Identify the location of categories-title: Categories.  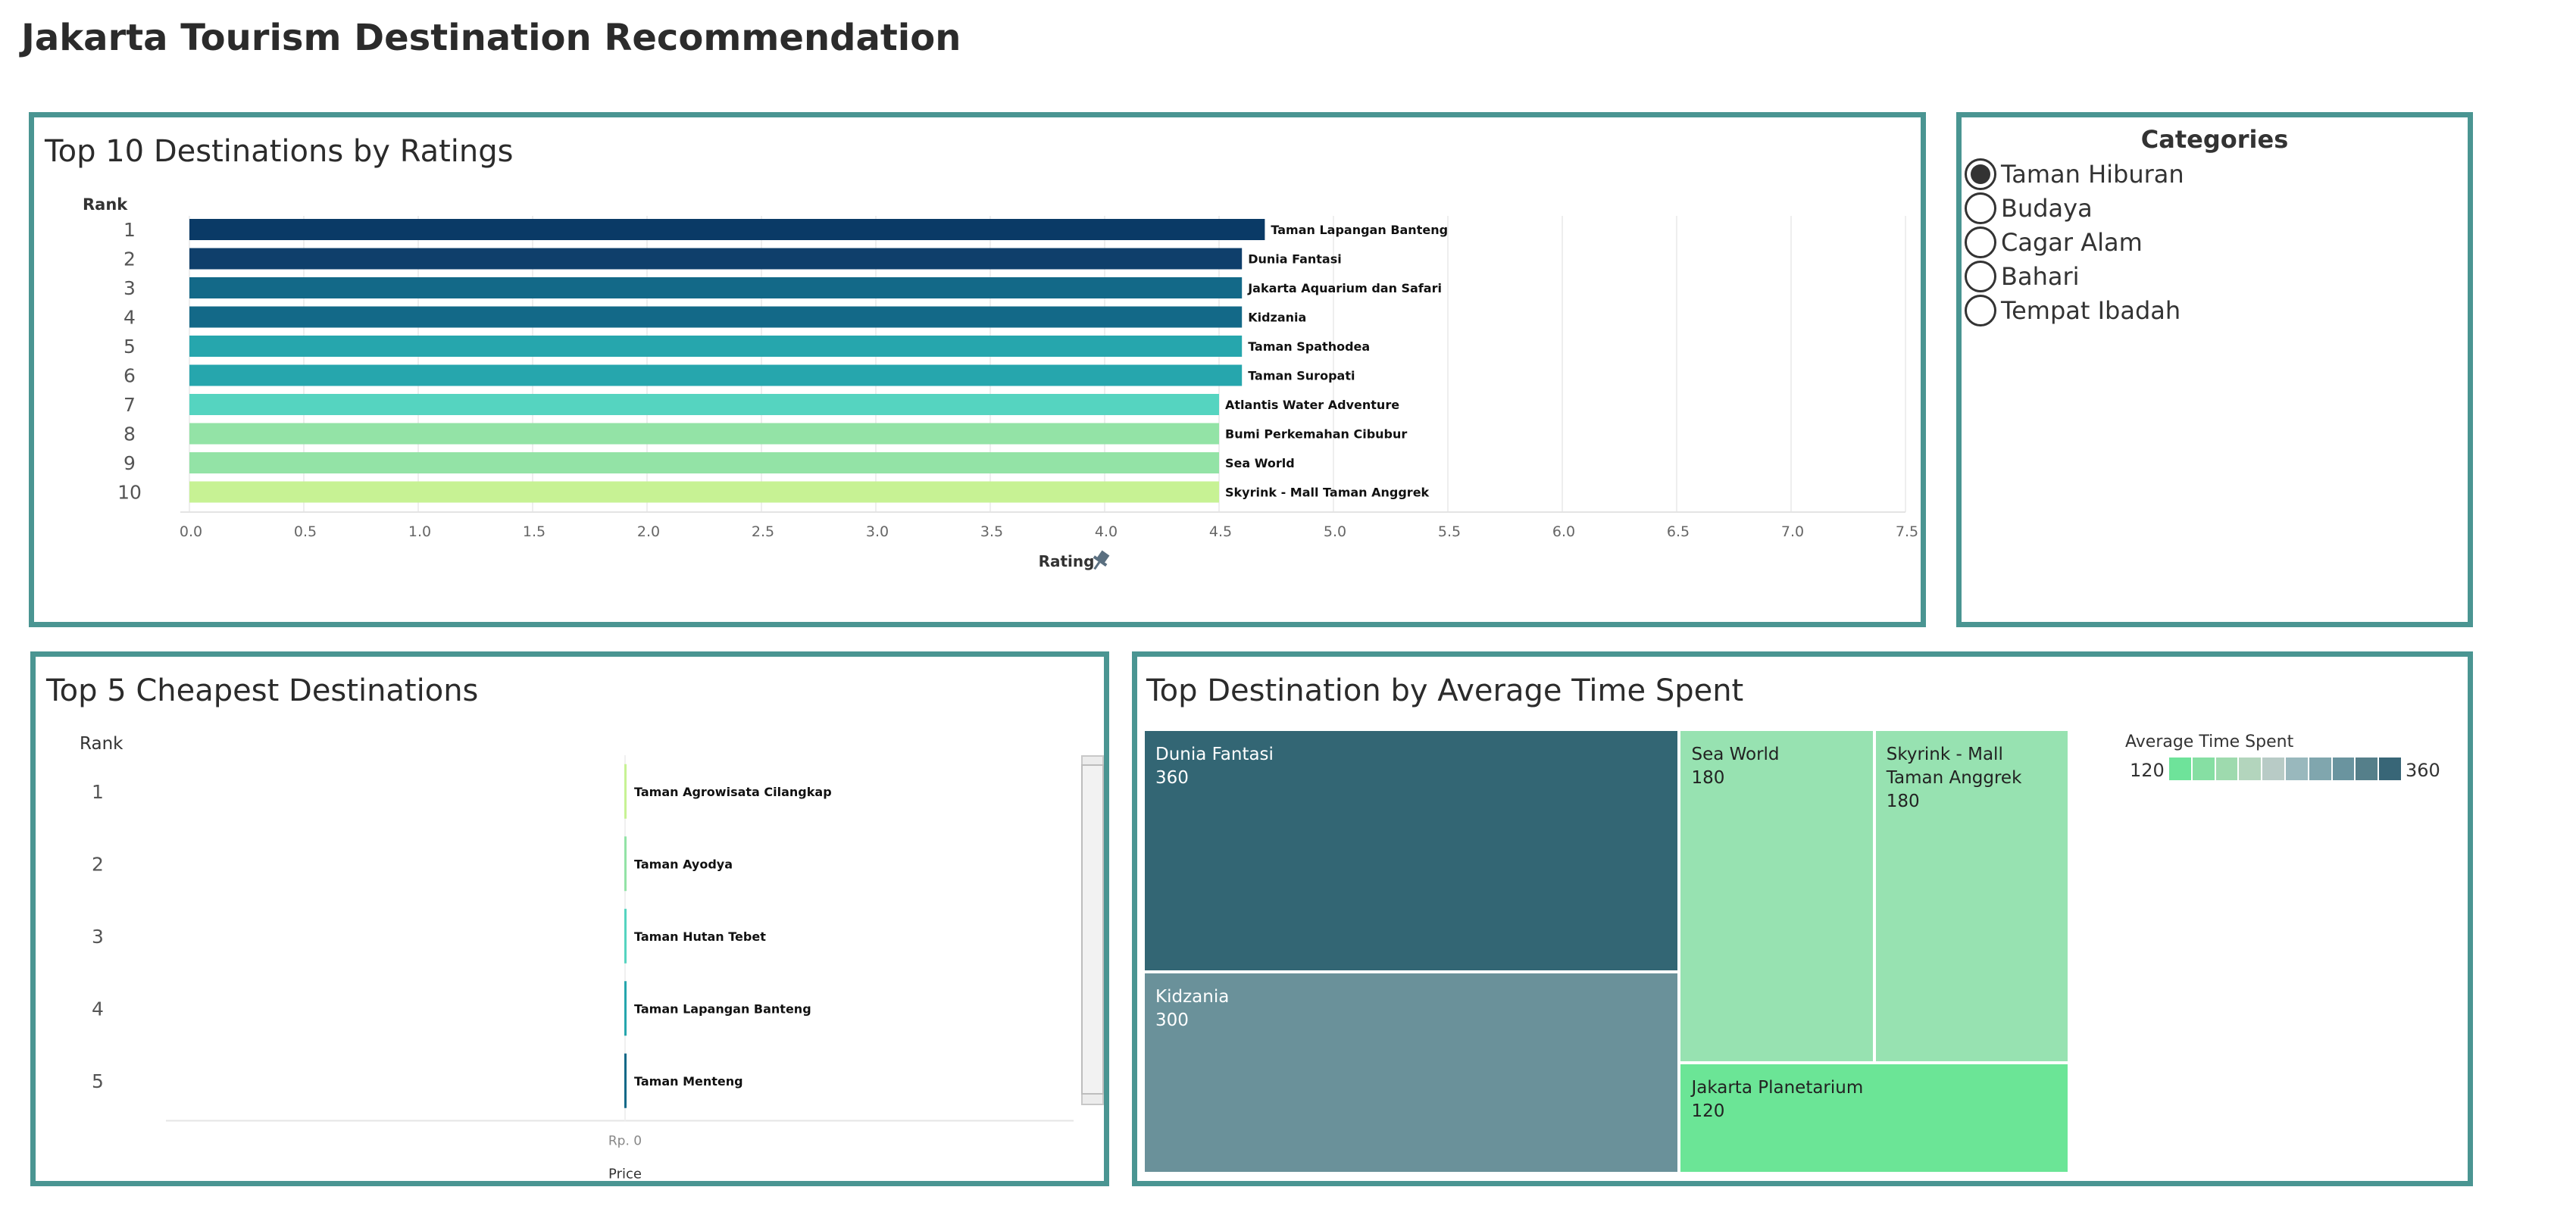
(2214, 139).